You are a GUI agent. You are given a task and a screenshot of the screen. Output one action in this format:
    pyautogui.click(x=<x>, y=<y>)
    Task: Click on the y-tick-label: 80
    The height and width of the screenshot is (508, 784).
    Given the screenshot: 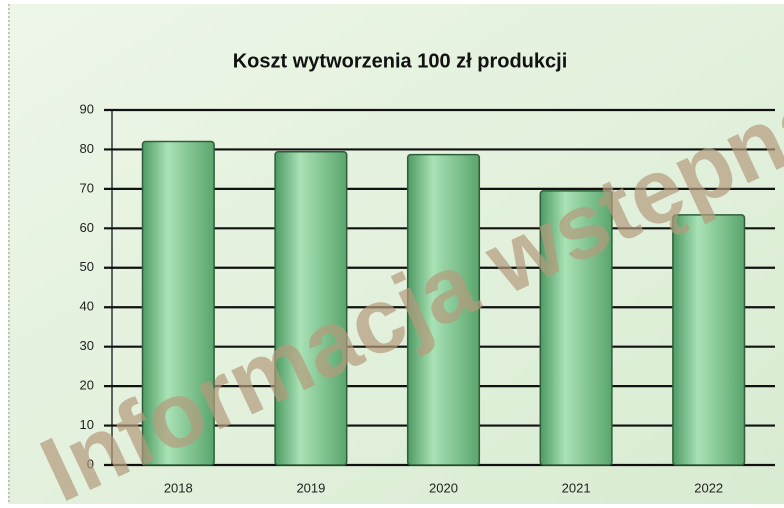 What is the action you would take?
    pyautogui.click(x=87, y=148)
    